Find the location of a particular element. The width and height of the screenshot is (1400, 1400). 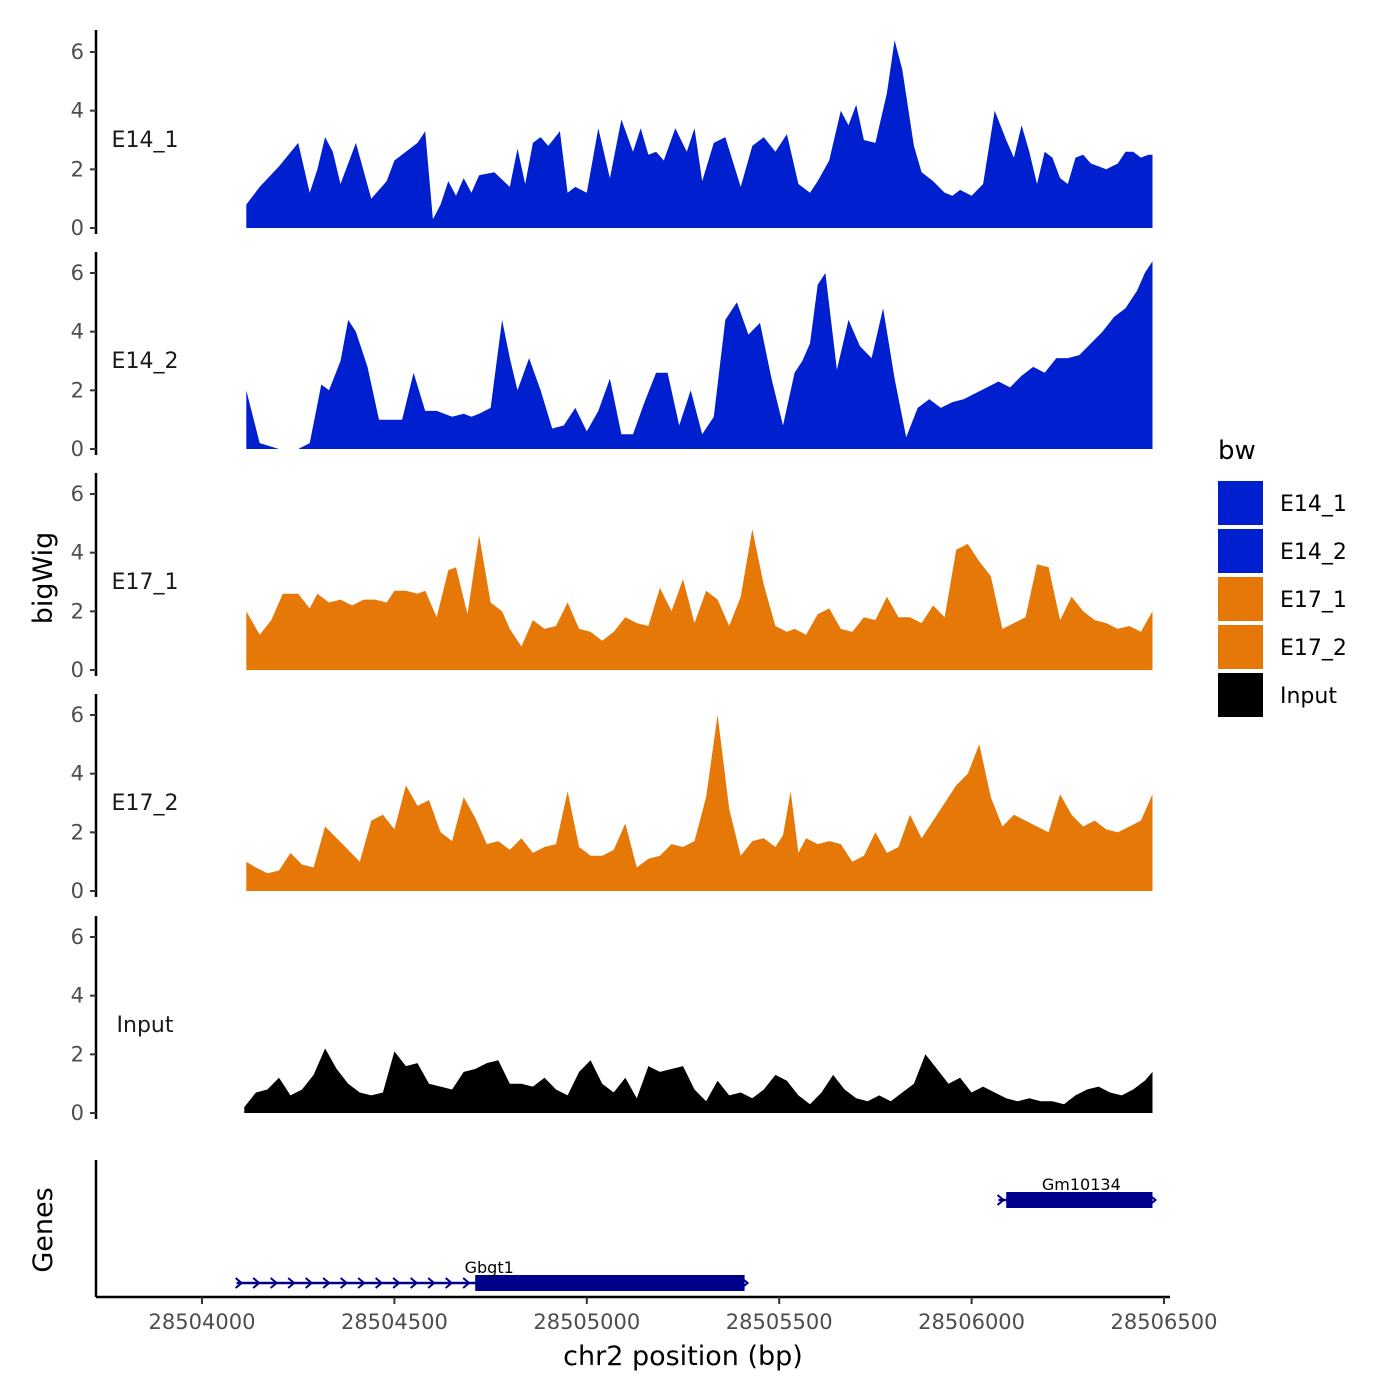

track-E17_2: 0 2 4 6 E17_2 is located at coordinates (612, 798).